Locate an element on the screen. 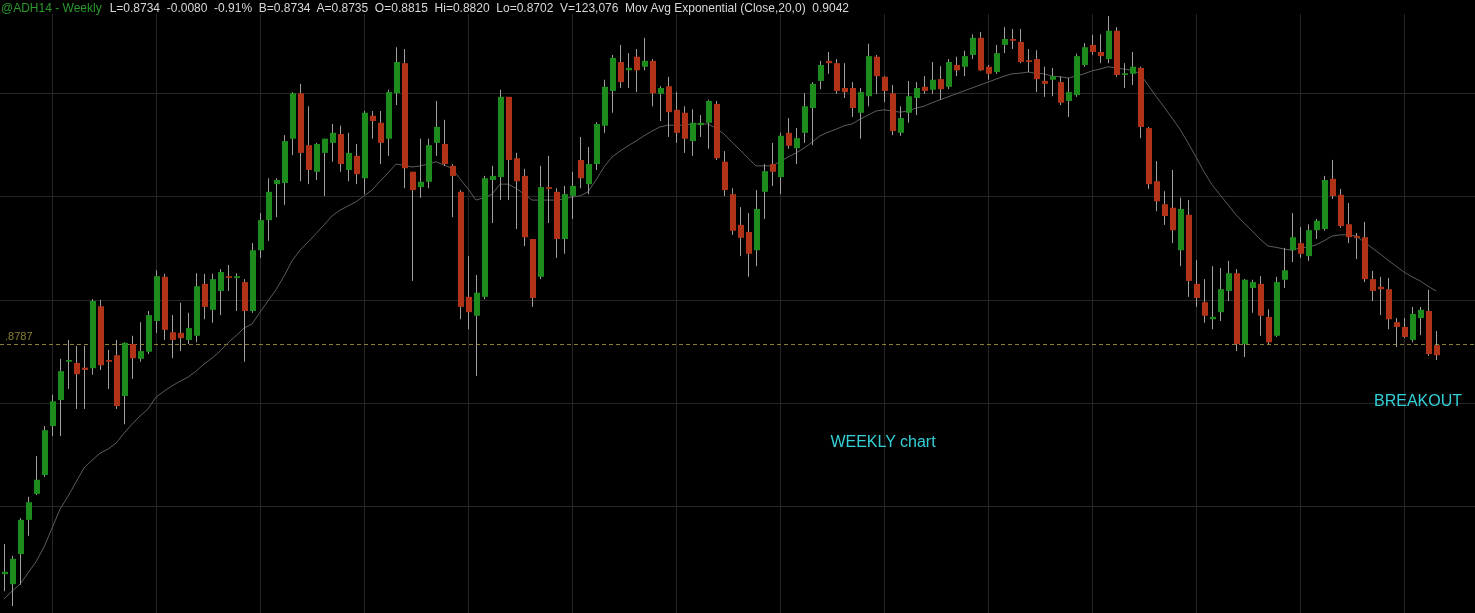 The width and height of the screenshot is (1475, 613). chart-title: @ADH14 - Weekly is located at coordinates (51, 8).